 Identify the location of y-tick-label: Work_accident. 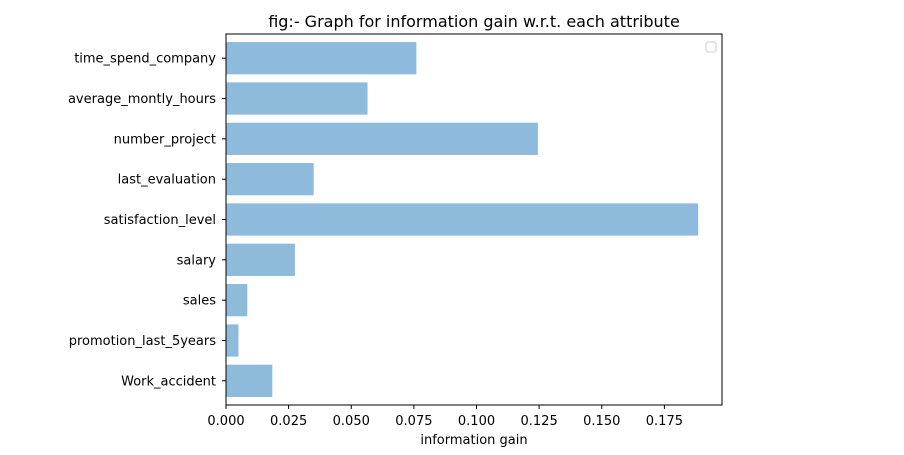
(168, 381).